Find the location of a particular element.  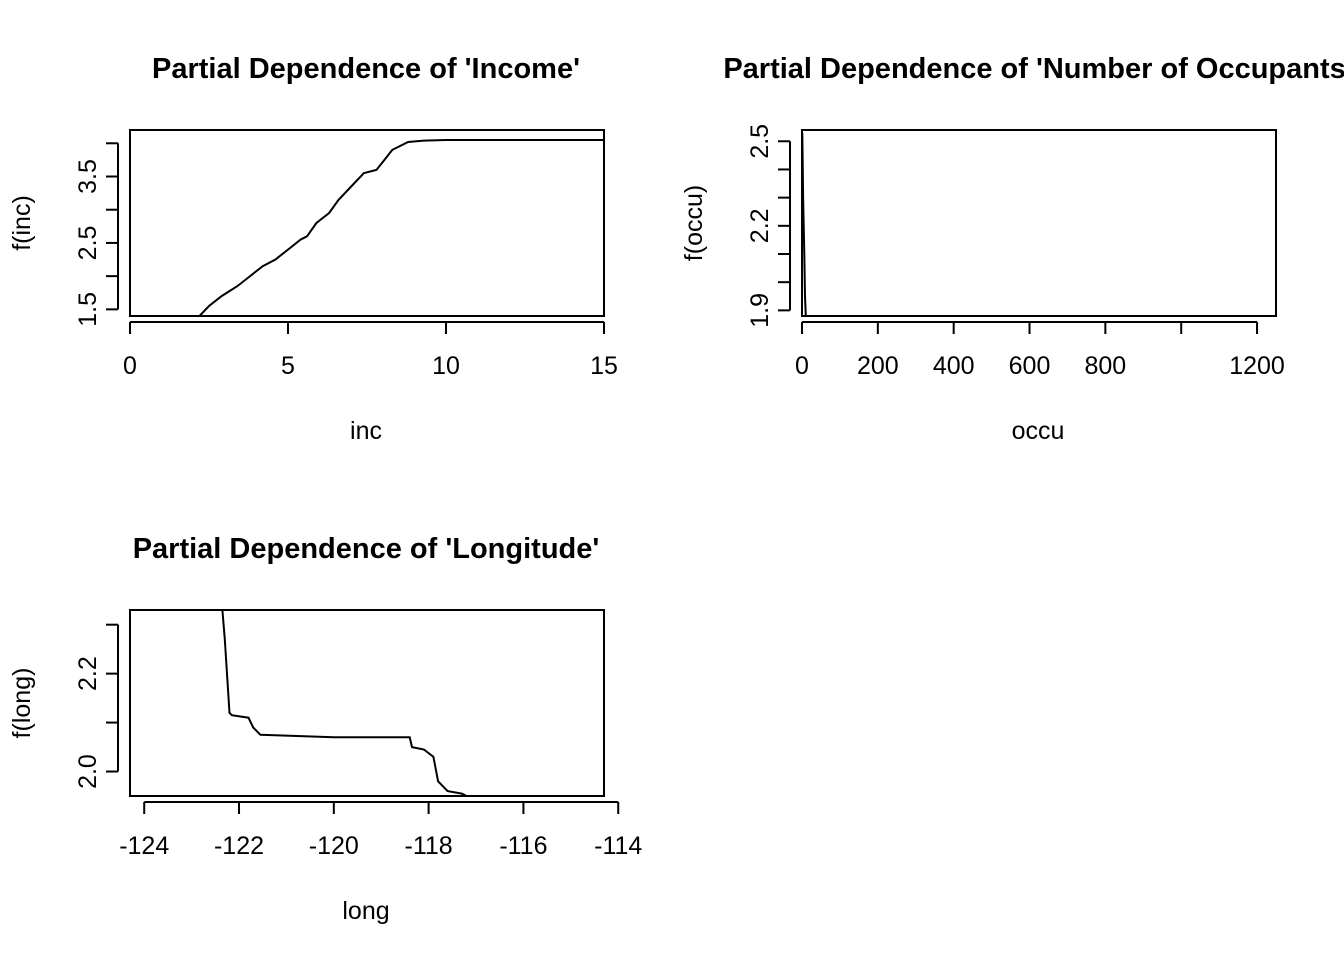

x-tick-label: 5 is located at coordinates (288, 366).